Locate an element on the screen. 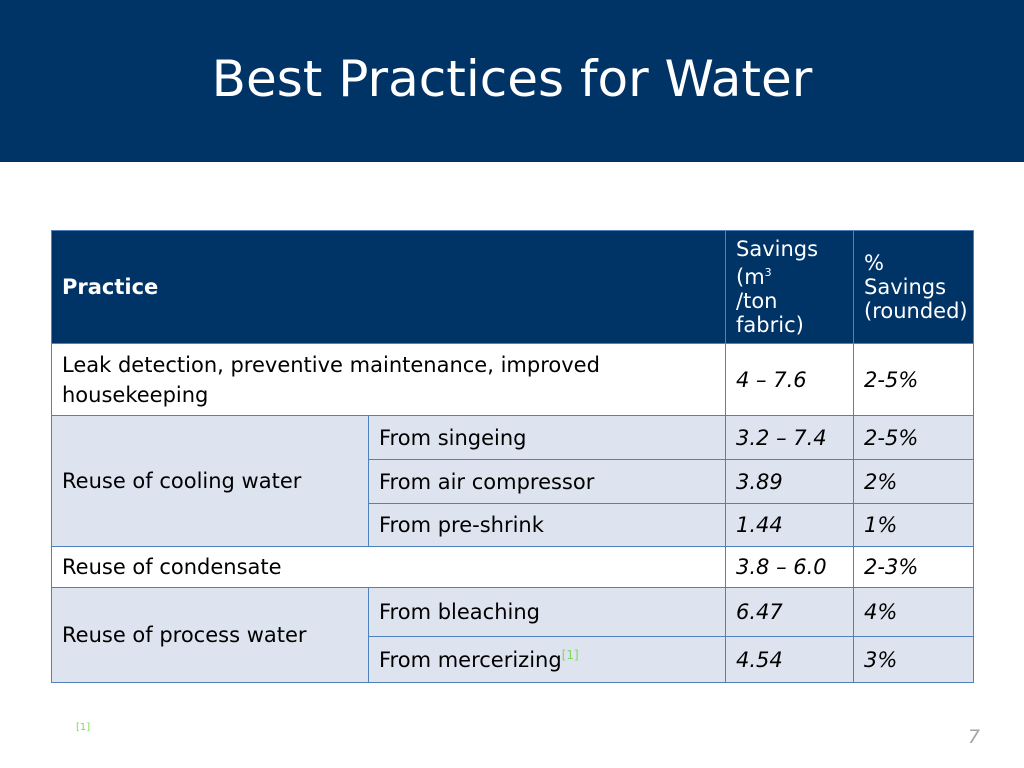 Image resolution: width=1024 pixels, height=768 pixels. header-pct-line2: (rounded) is located at coordinates (916, 311).